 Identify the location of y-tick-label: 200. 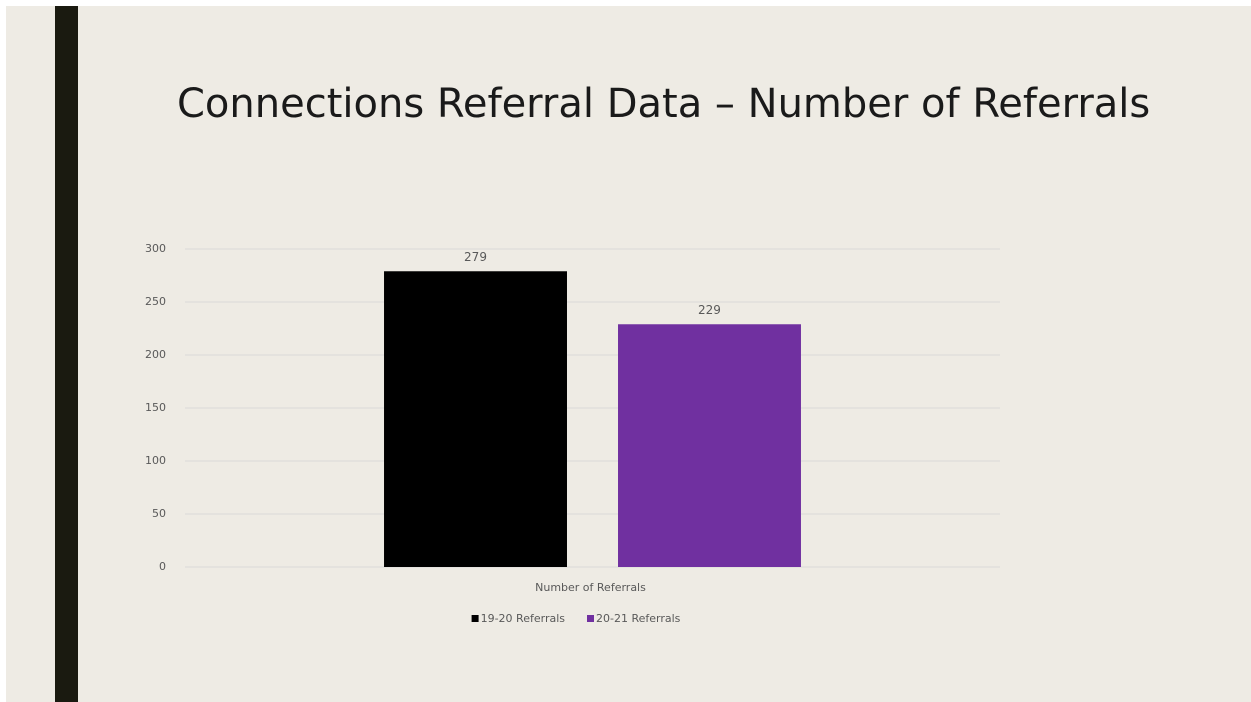
(155, 354).